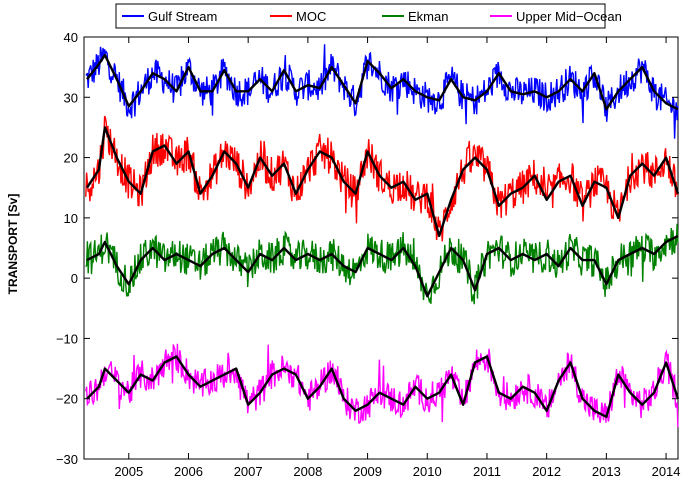  What do you see at coordinates (67, 399) in the screenshot?
I see `y-tick-label: −20` at bounding box center [67, 399].